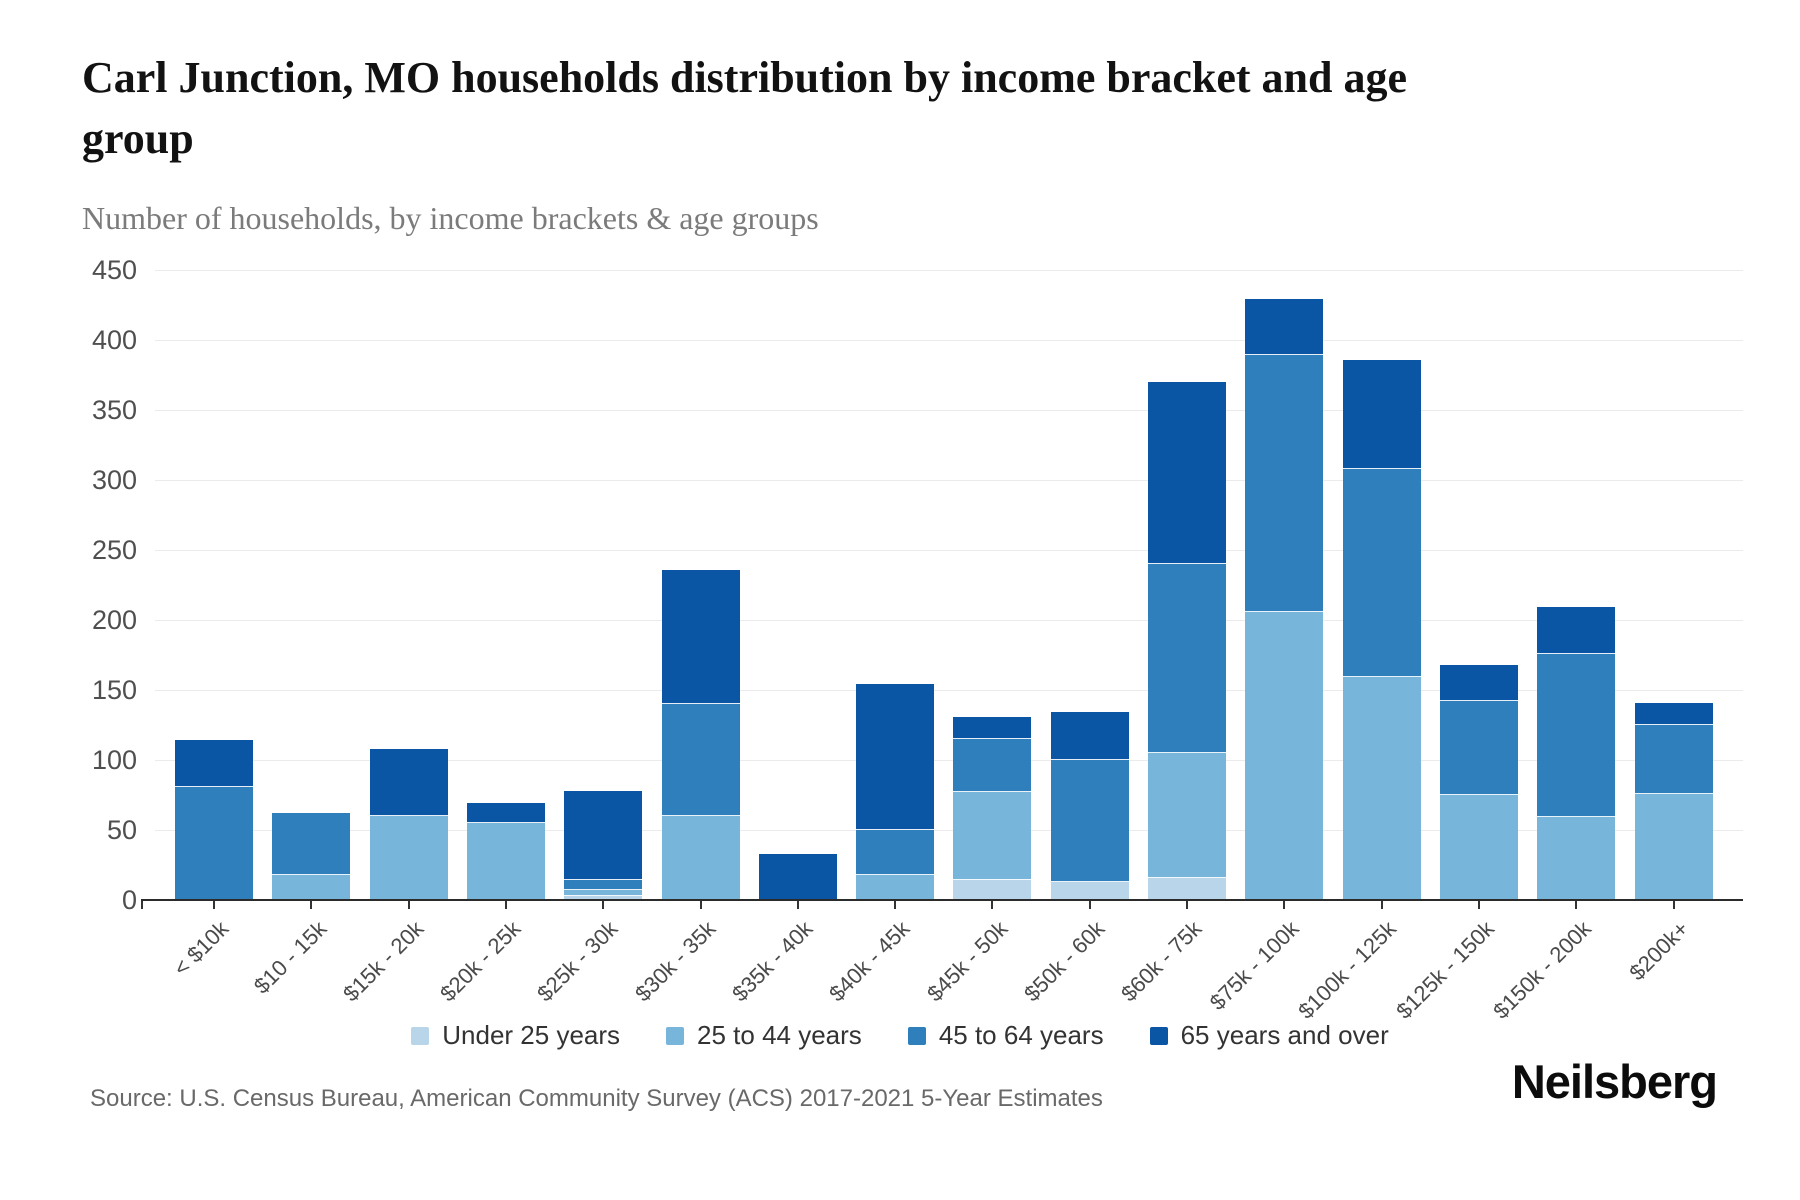  I want to click on bar--125k-150k, so click(1478, 782).